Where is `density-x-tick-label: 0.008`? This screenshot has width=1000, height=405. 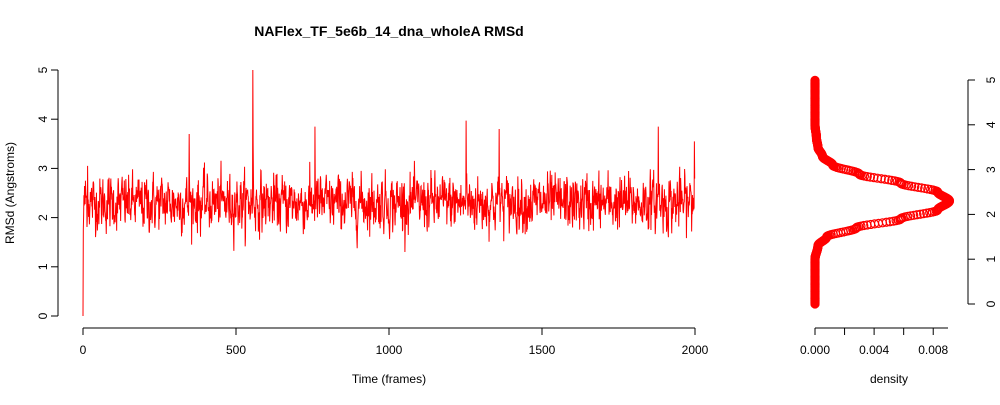 density-x-tick-label: 0.008 is located at coordinates (933, 350).